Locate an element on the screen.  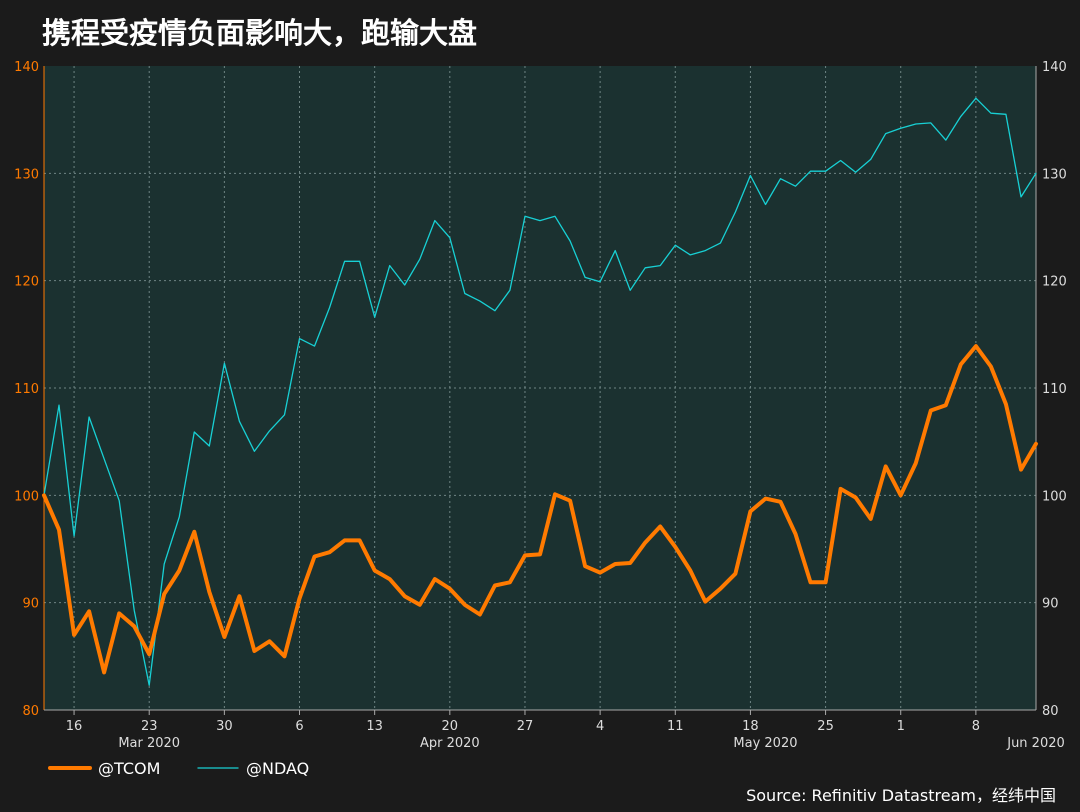
y-tick-right: 140 is located at coordinates (1054, 67).